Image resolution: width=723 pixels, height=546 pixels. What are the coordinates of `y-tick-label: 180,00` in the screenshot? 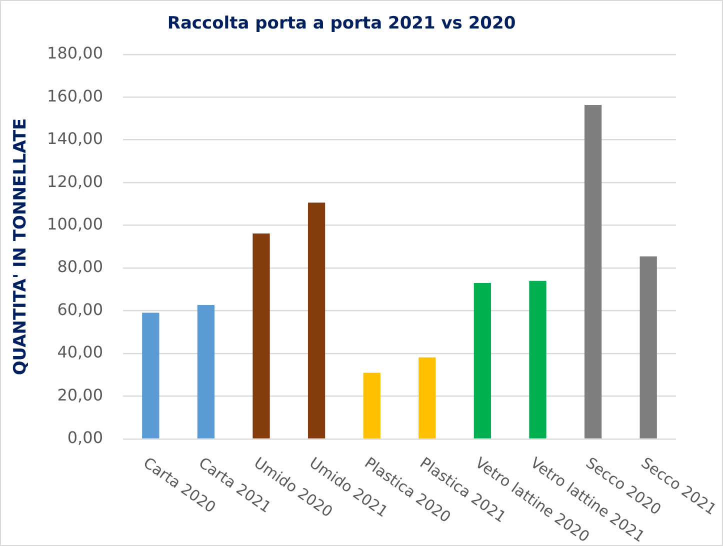 It's located at (75, 53).